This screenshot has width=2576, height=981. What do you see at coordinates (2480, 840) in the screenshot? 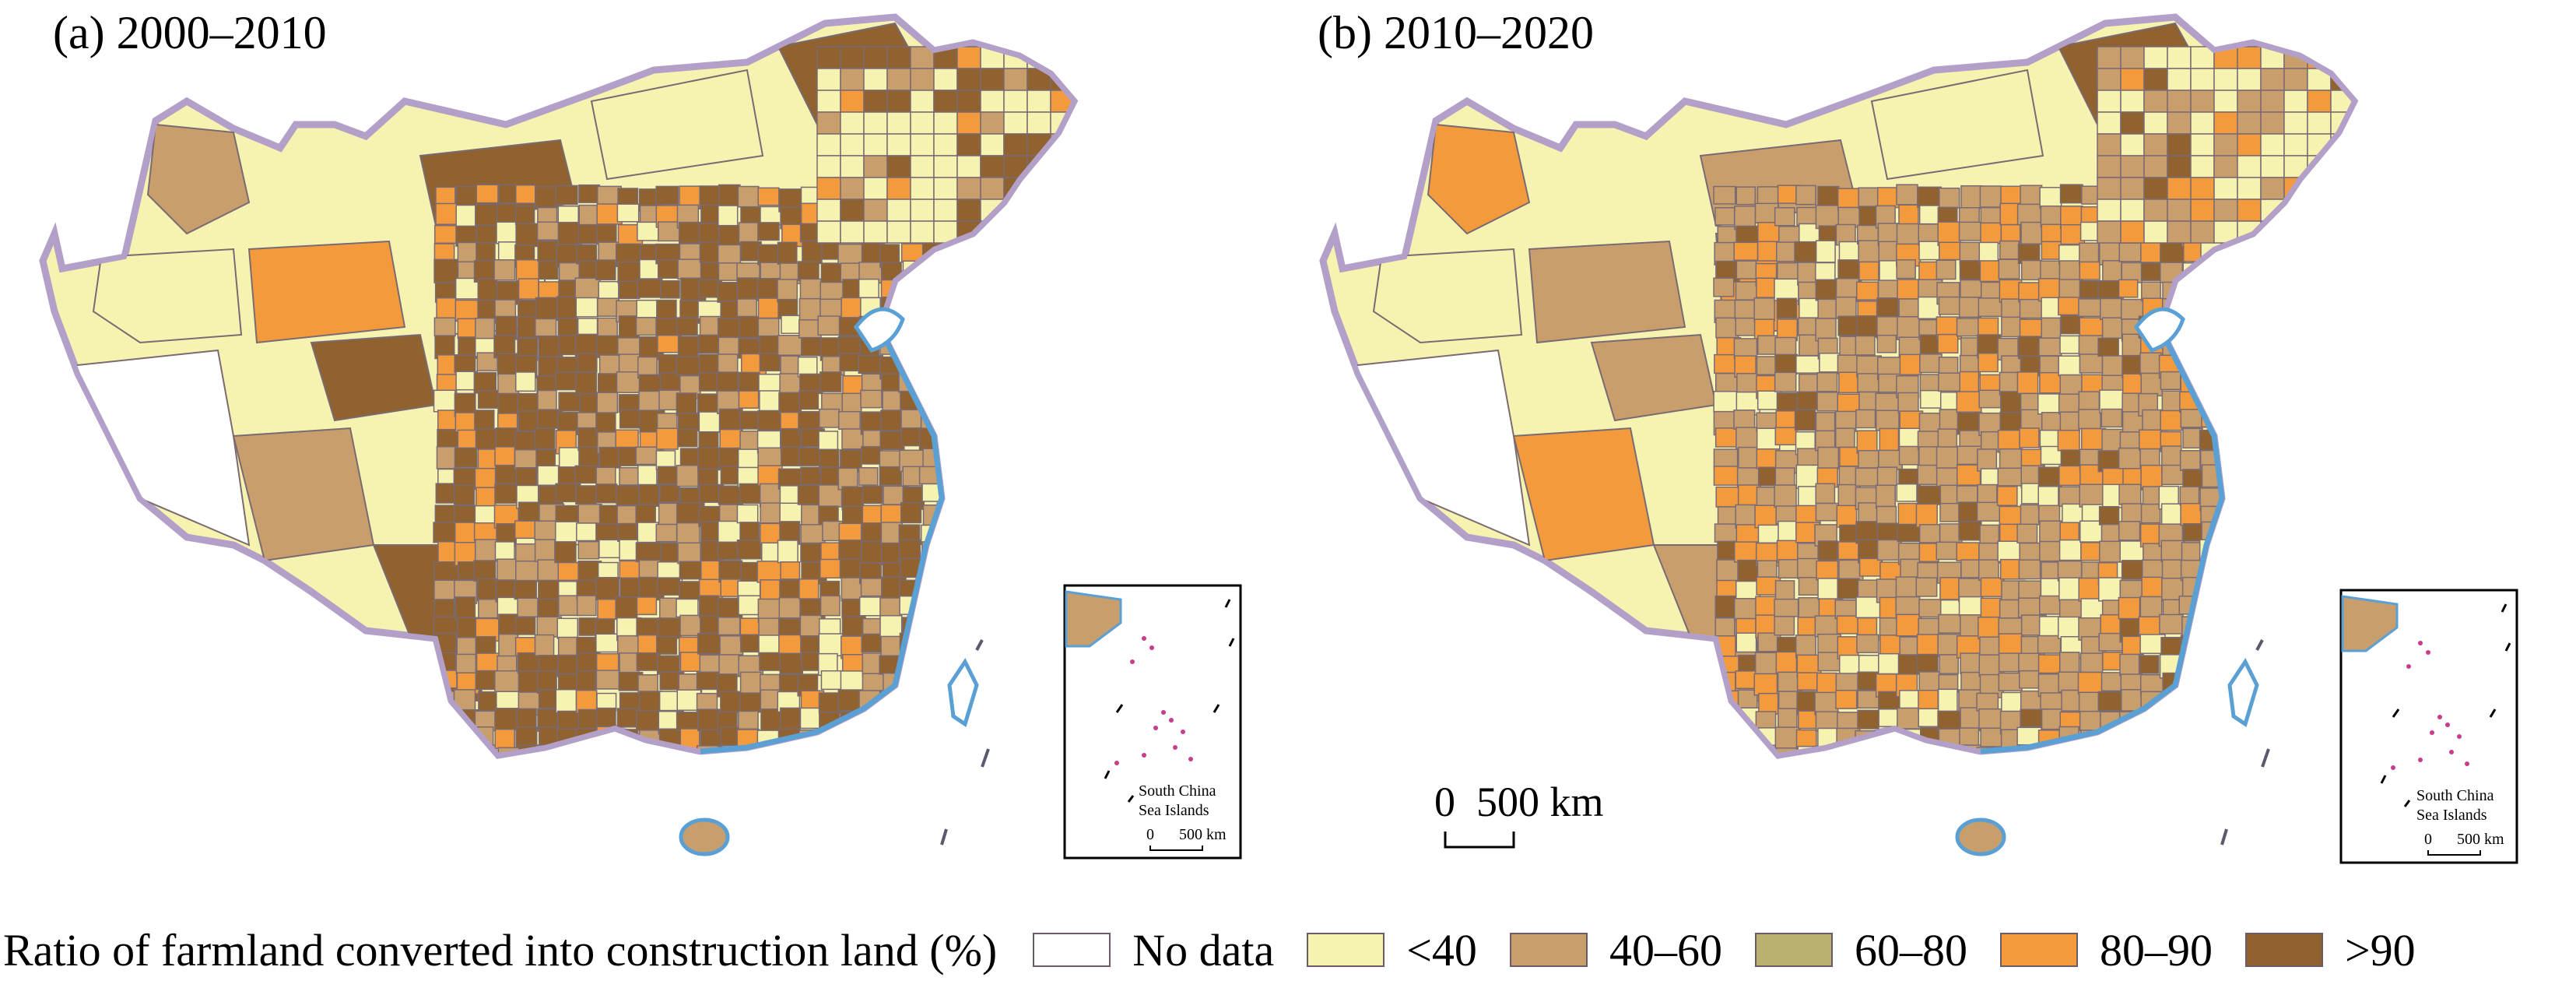
I see `inset-scale-value: 500 km` at bounding box center [2480, 840].